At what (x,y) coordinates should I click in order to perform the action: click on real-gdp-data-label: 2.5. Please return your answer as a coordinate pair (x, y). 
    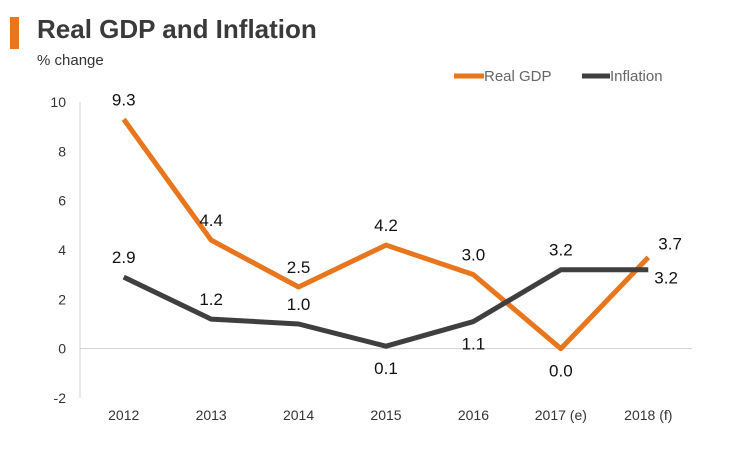
    Looking at the image, I should click on (299, 267).